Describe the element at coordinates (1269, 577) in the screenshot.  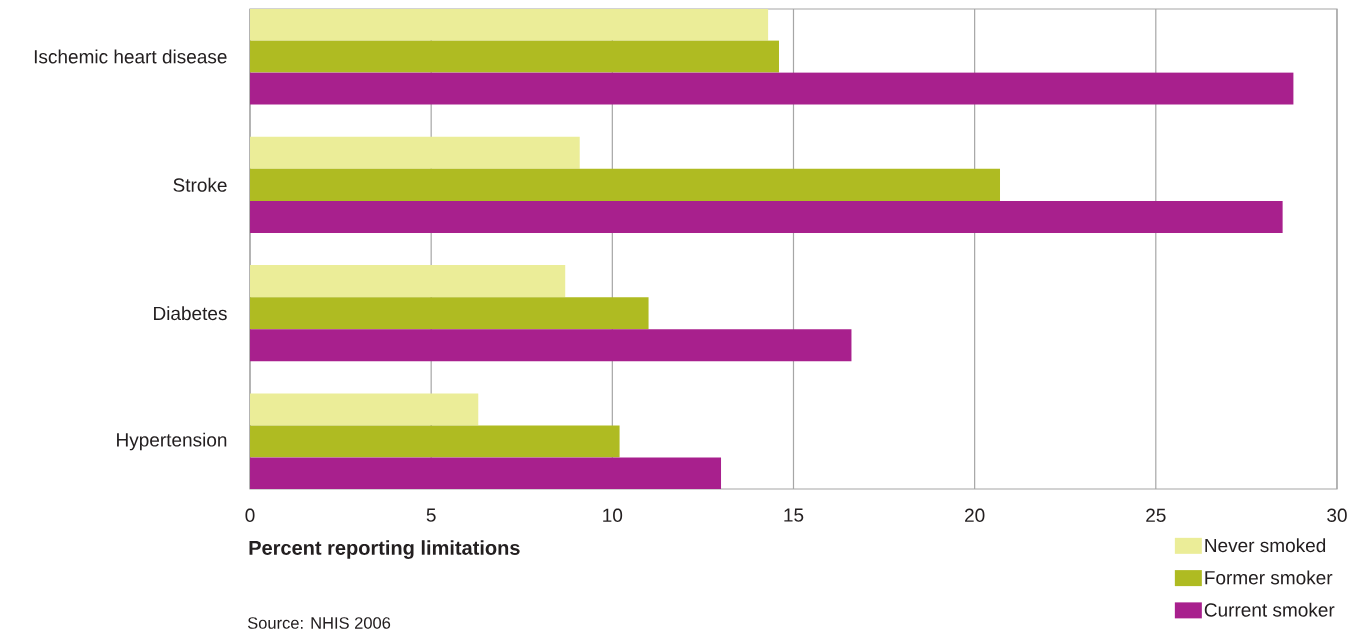
I see `legend-label: Former smoker` at that location.